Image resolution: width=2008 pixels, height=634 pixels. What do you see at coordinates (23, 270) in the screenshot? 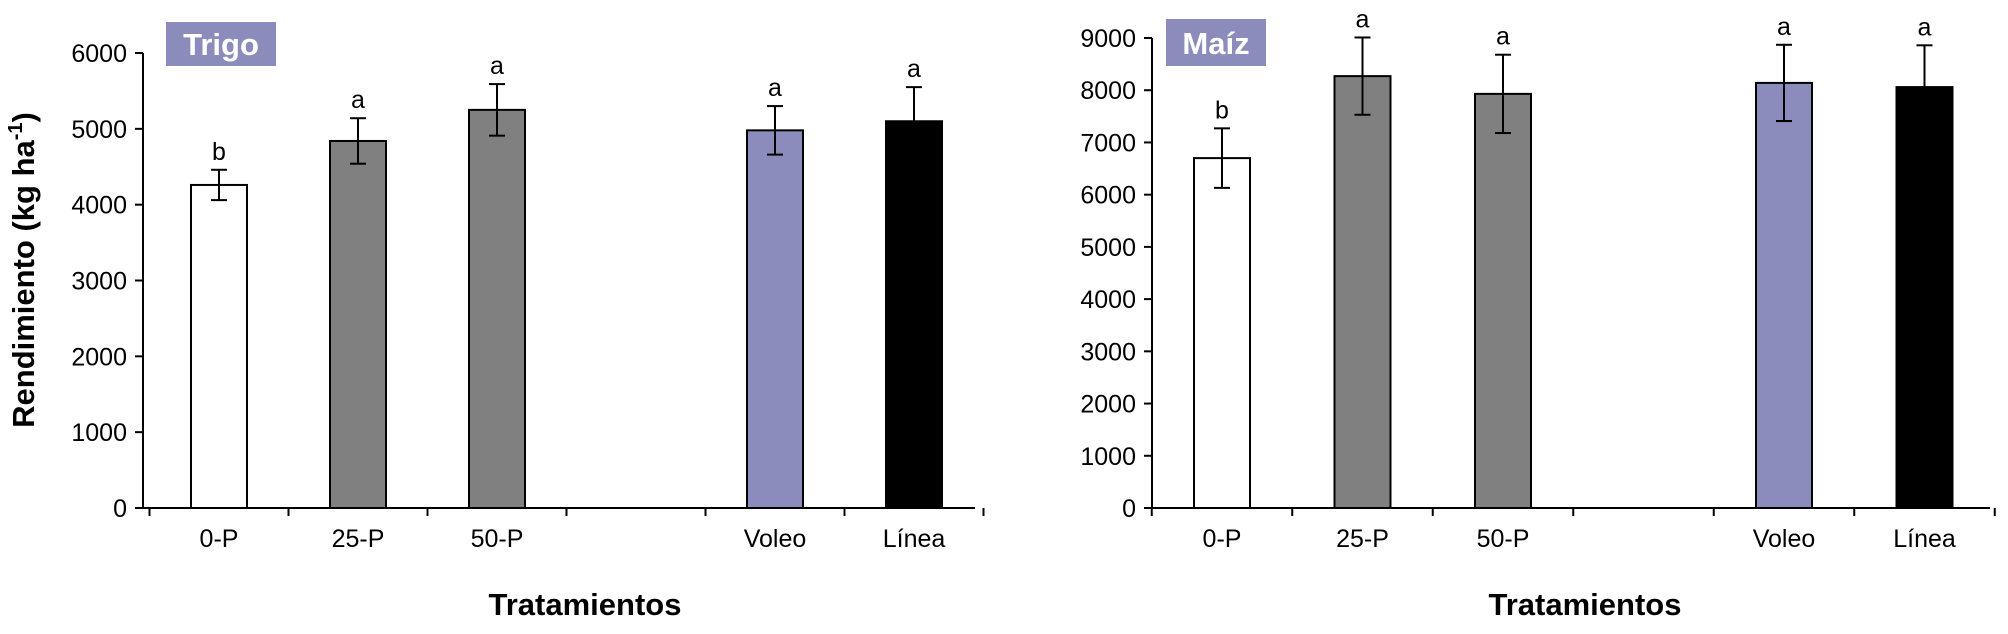
I see `y-axis-label: Rendimiento (kg ha-1)` at bounding box center [23, 270].